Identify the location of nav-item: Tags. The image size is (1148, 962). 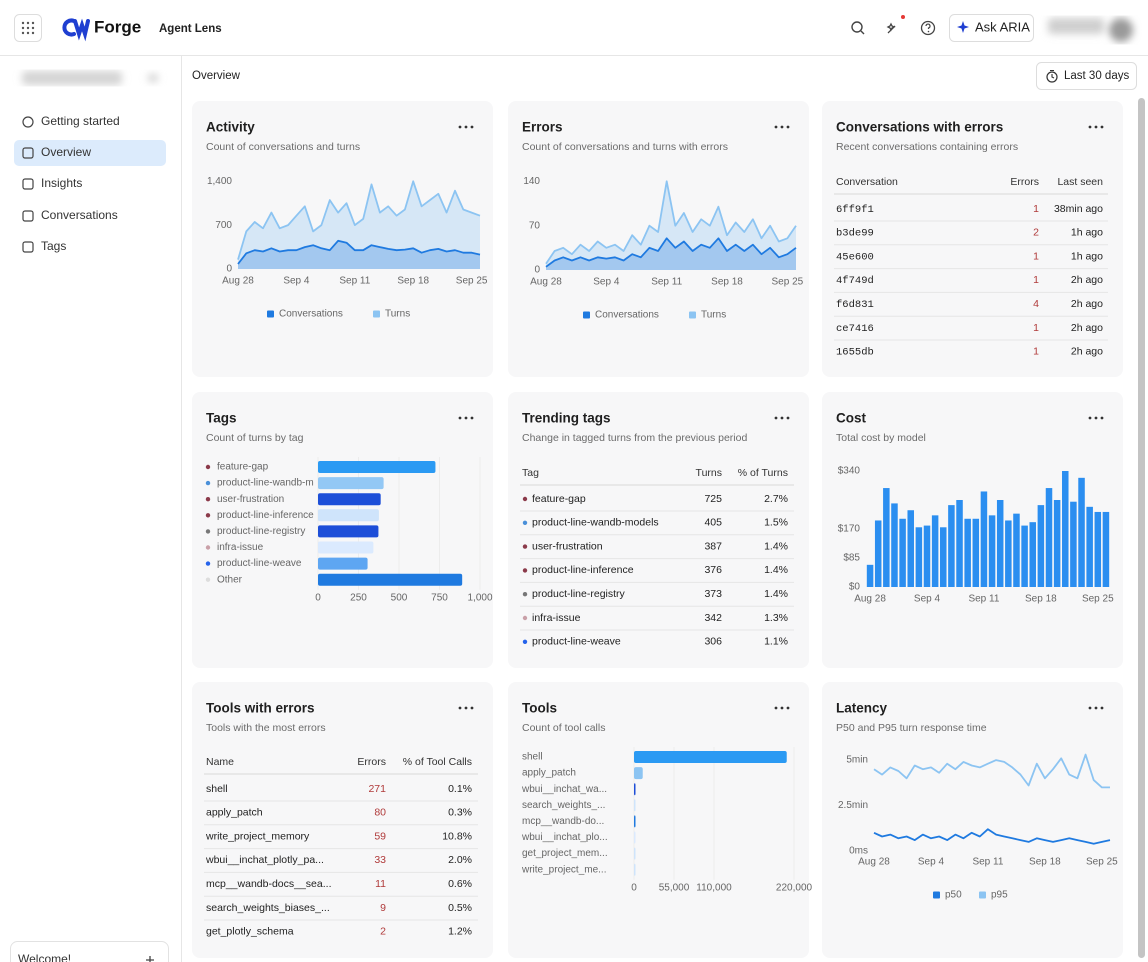
(44, 246).